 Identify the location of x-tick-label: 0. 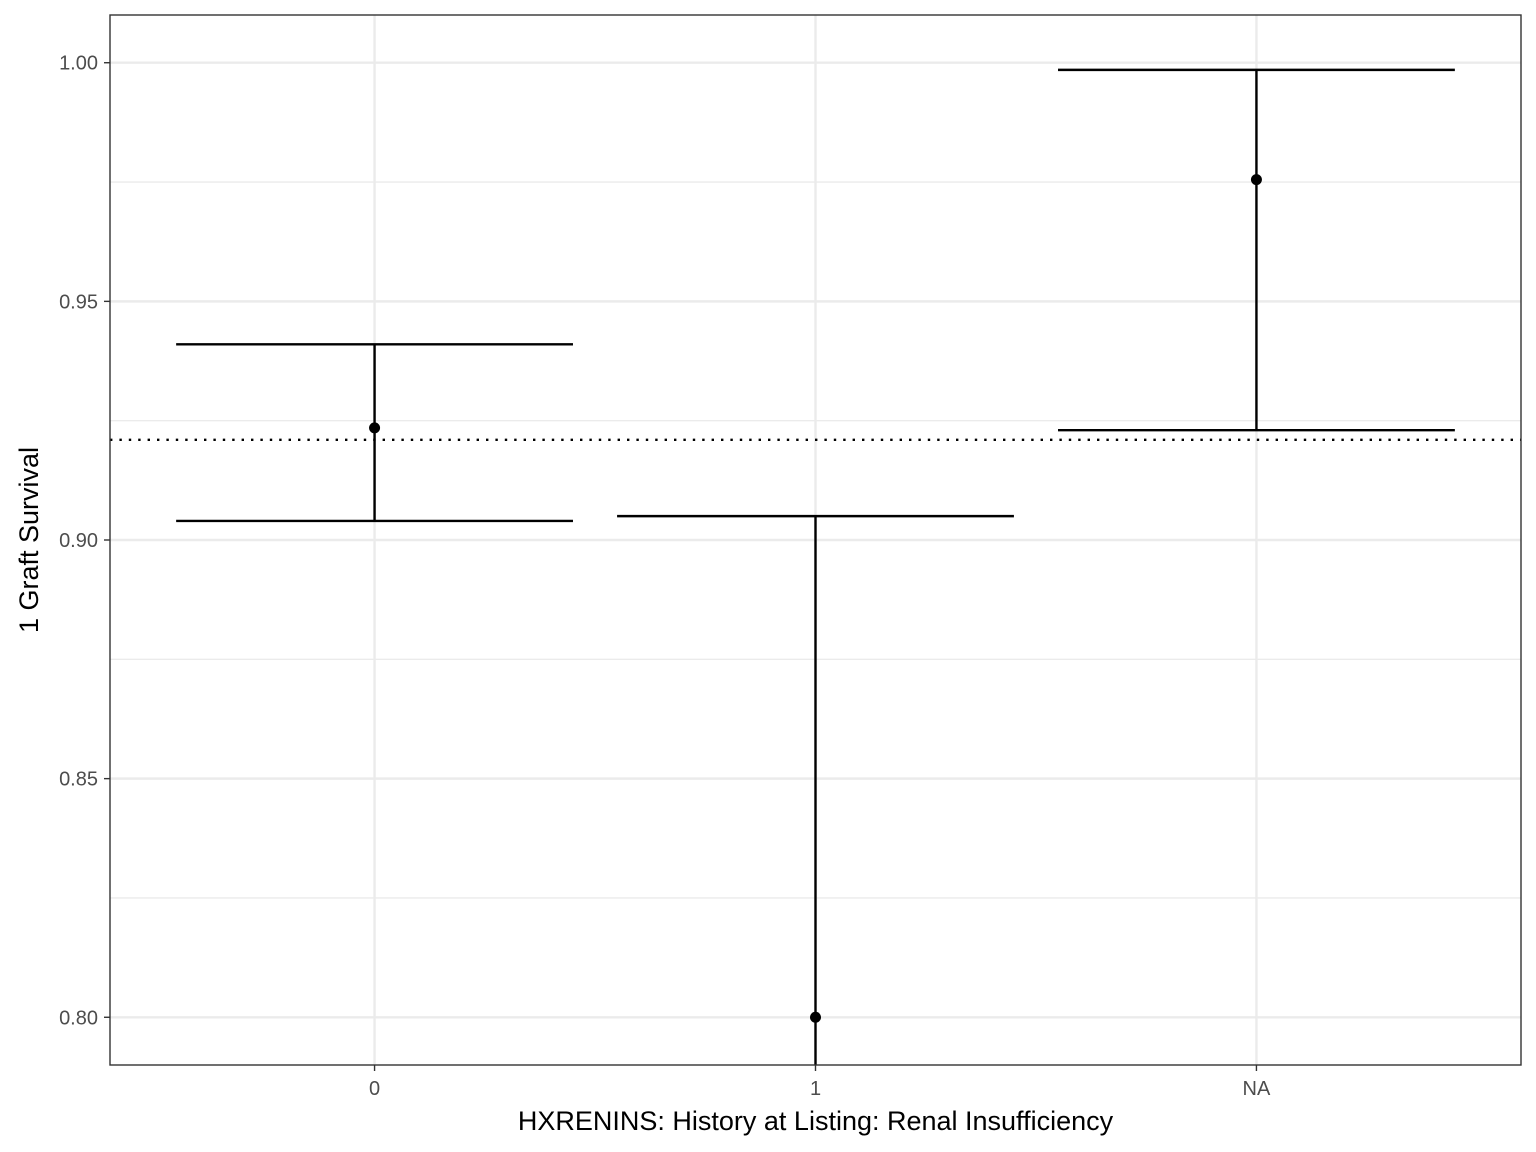
(374, 1089).